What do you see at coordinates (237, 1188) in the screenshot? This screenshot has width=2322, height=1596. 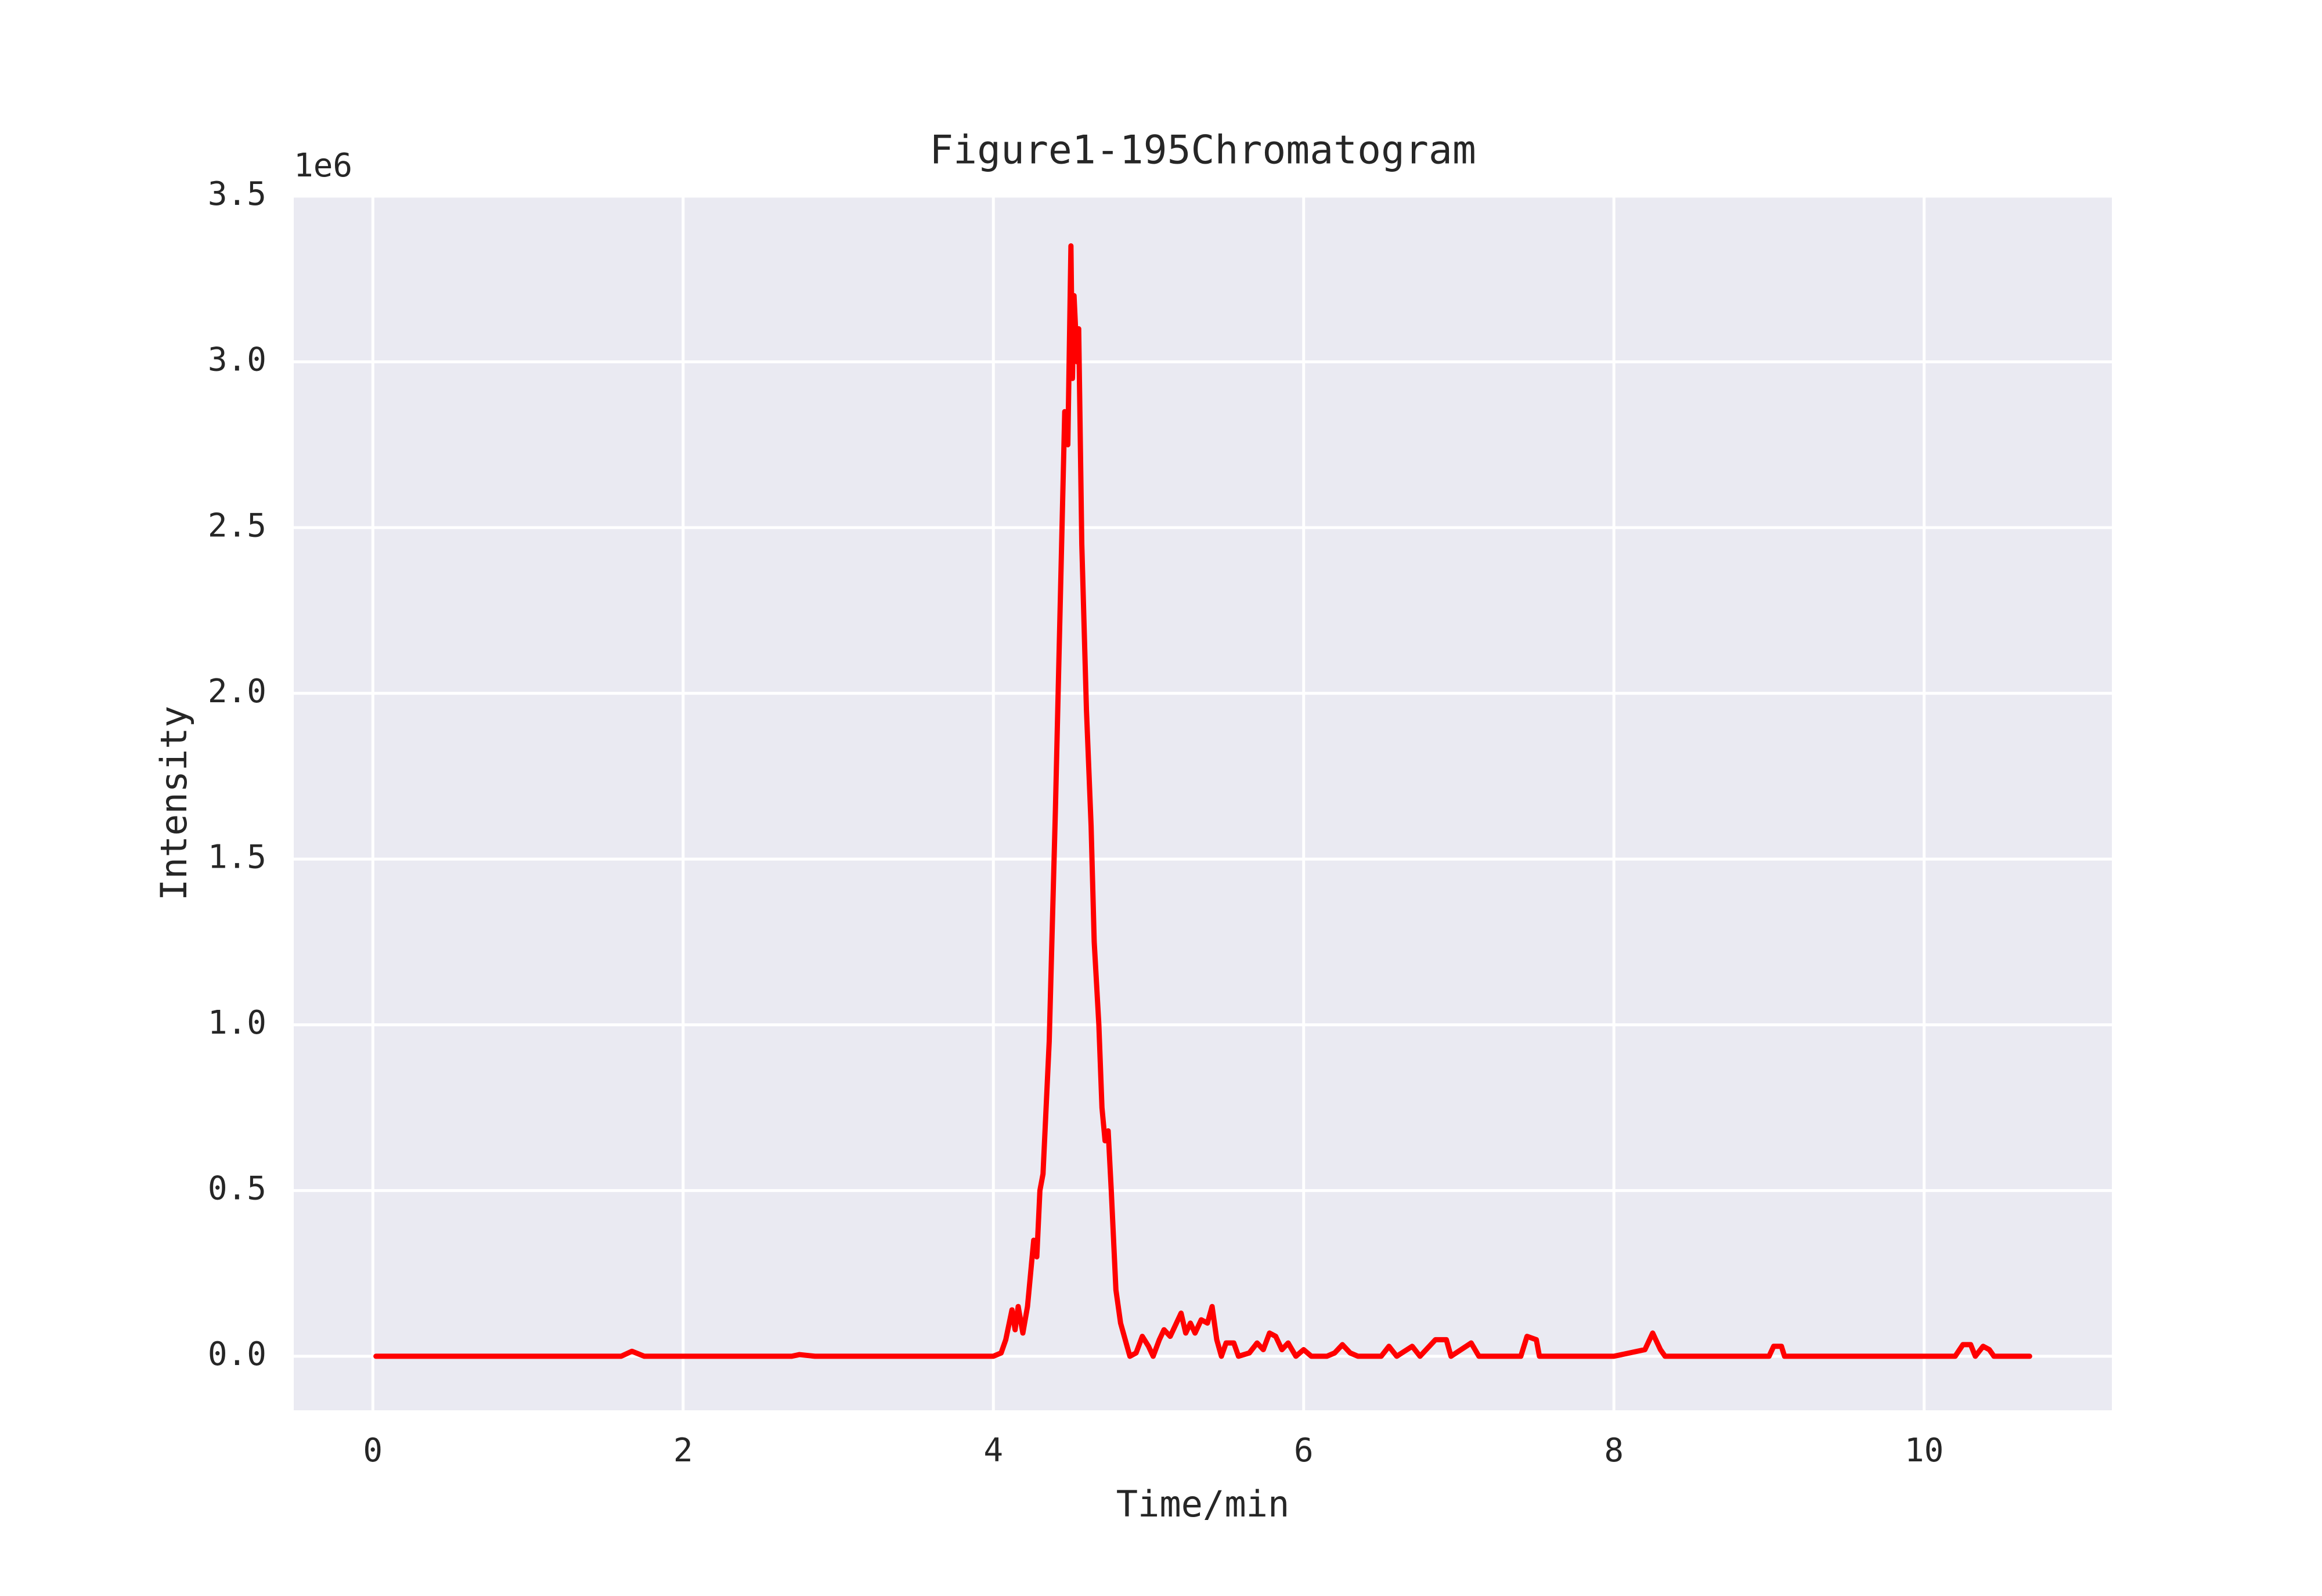 I see `y-tick-label: 0.5` at bounding box center [237, 1188].